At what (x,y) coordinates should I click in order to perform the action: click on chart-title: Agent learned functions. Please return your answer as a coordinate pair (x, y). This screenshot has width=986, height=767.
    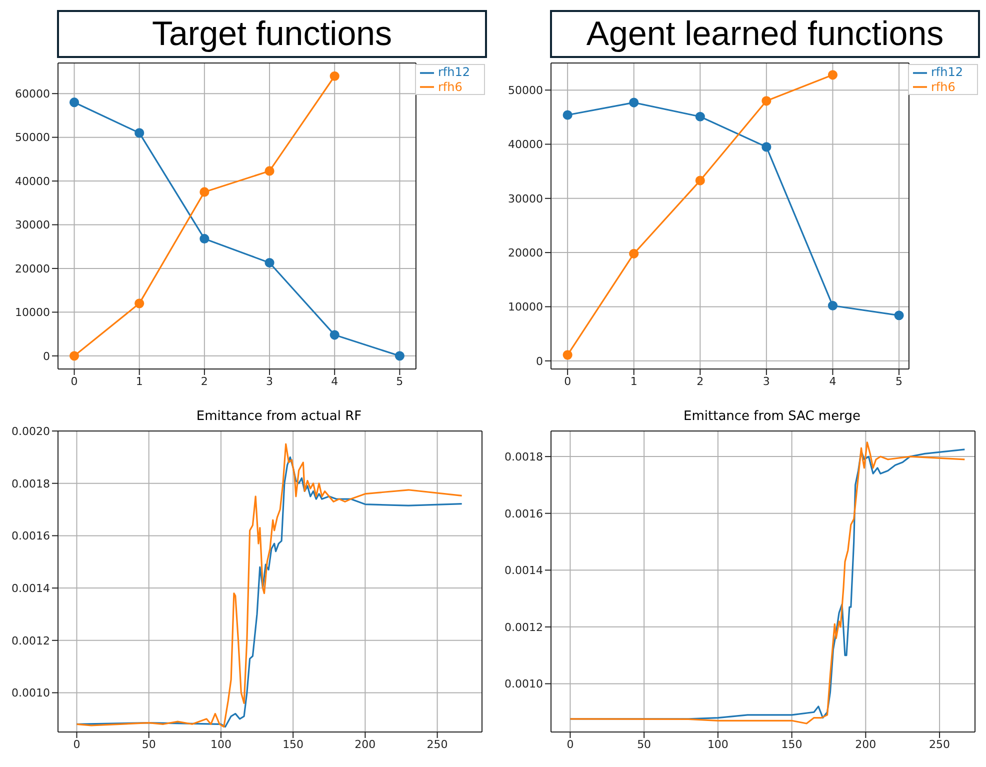
    Looking at the image, I should click on (765, 34).